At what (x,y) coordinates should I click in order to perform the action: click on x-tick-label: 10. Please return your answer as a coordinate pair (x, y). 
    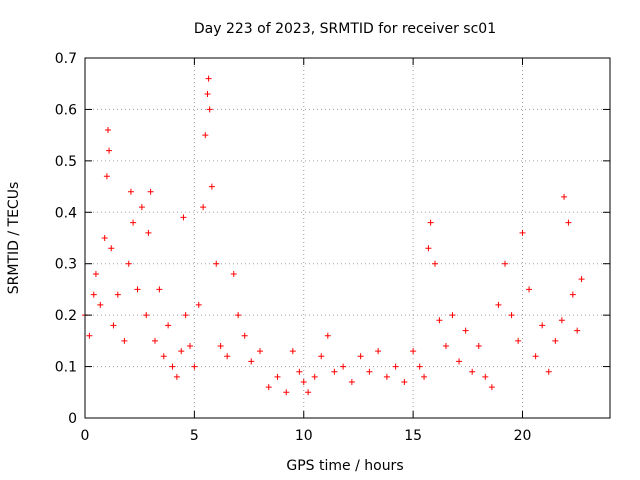
    Looking at the image, I should click on (304, 436).